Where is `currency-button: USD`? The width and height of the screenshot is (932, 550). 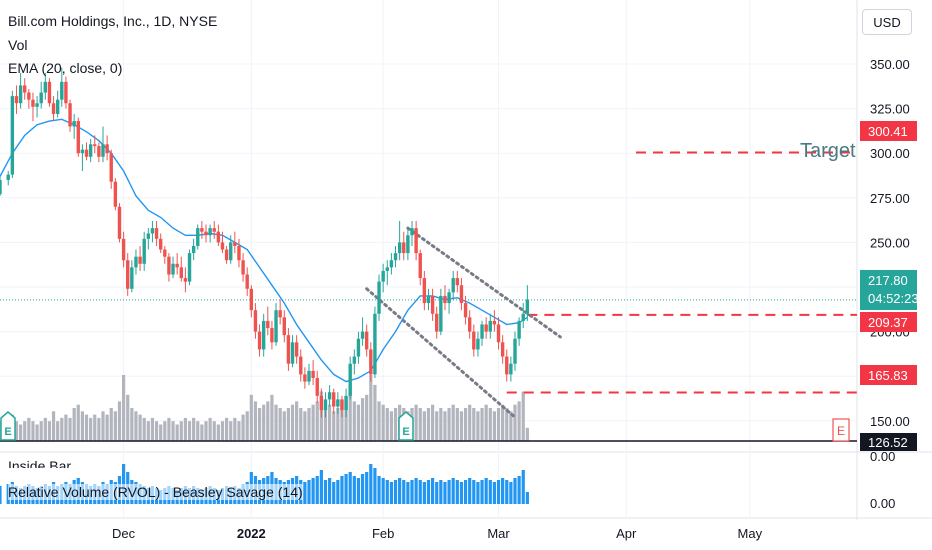
currency-button: USD is located at coordinates (887, 22).